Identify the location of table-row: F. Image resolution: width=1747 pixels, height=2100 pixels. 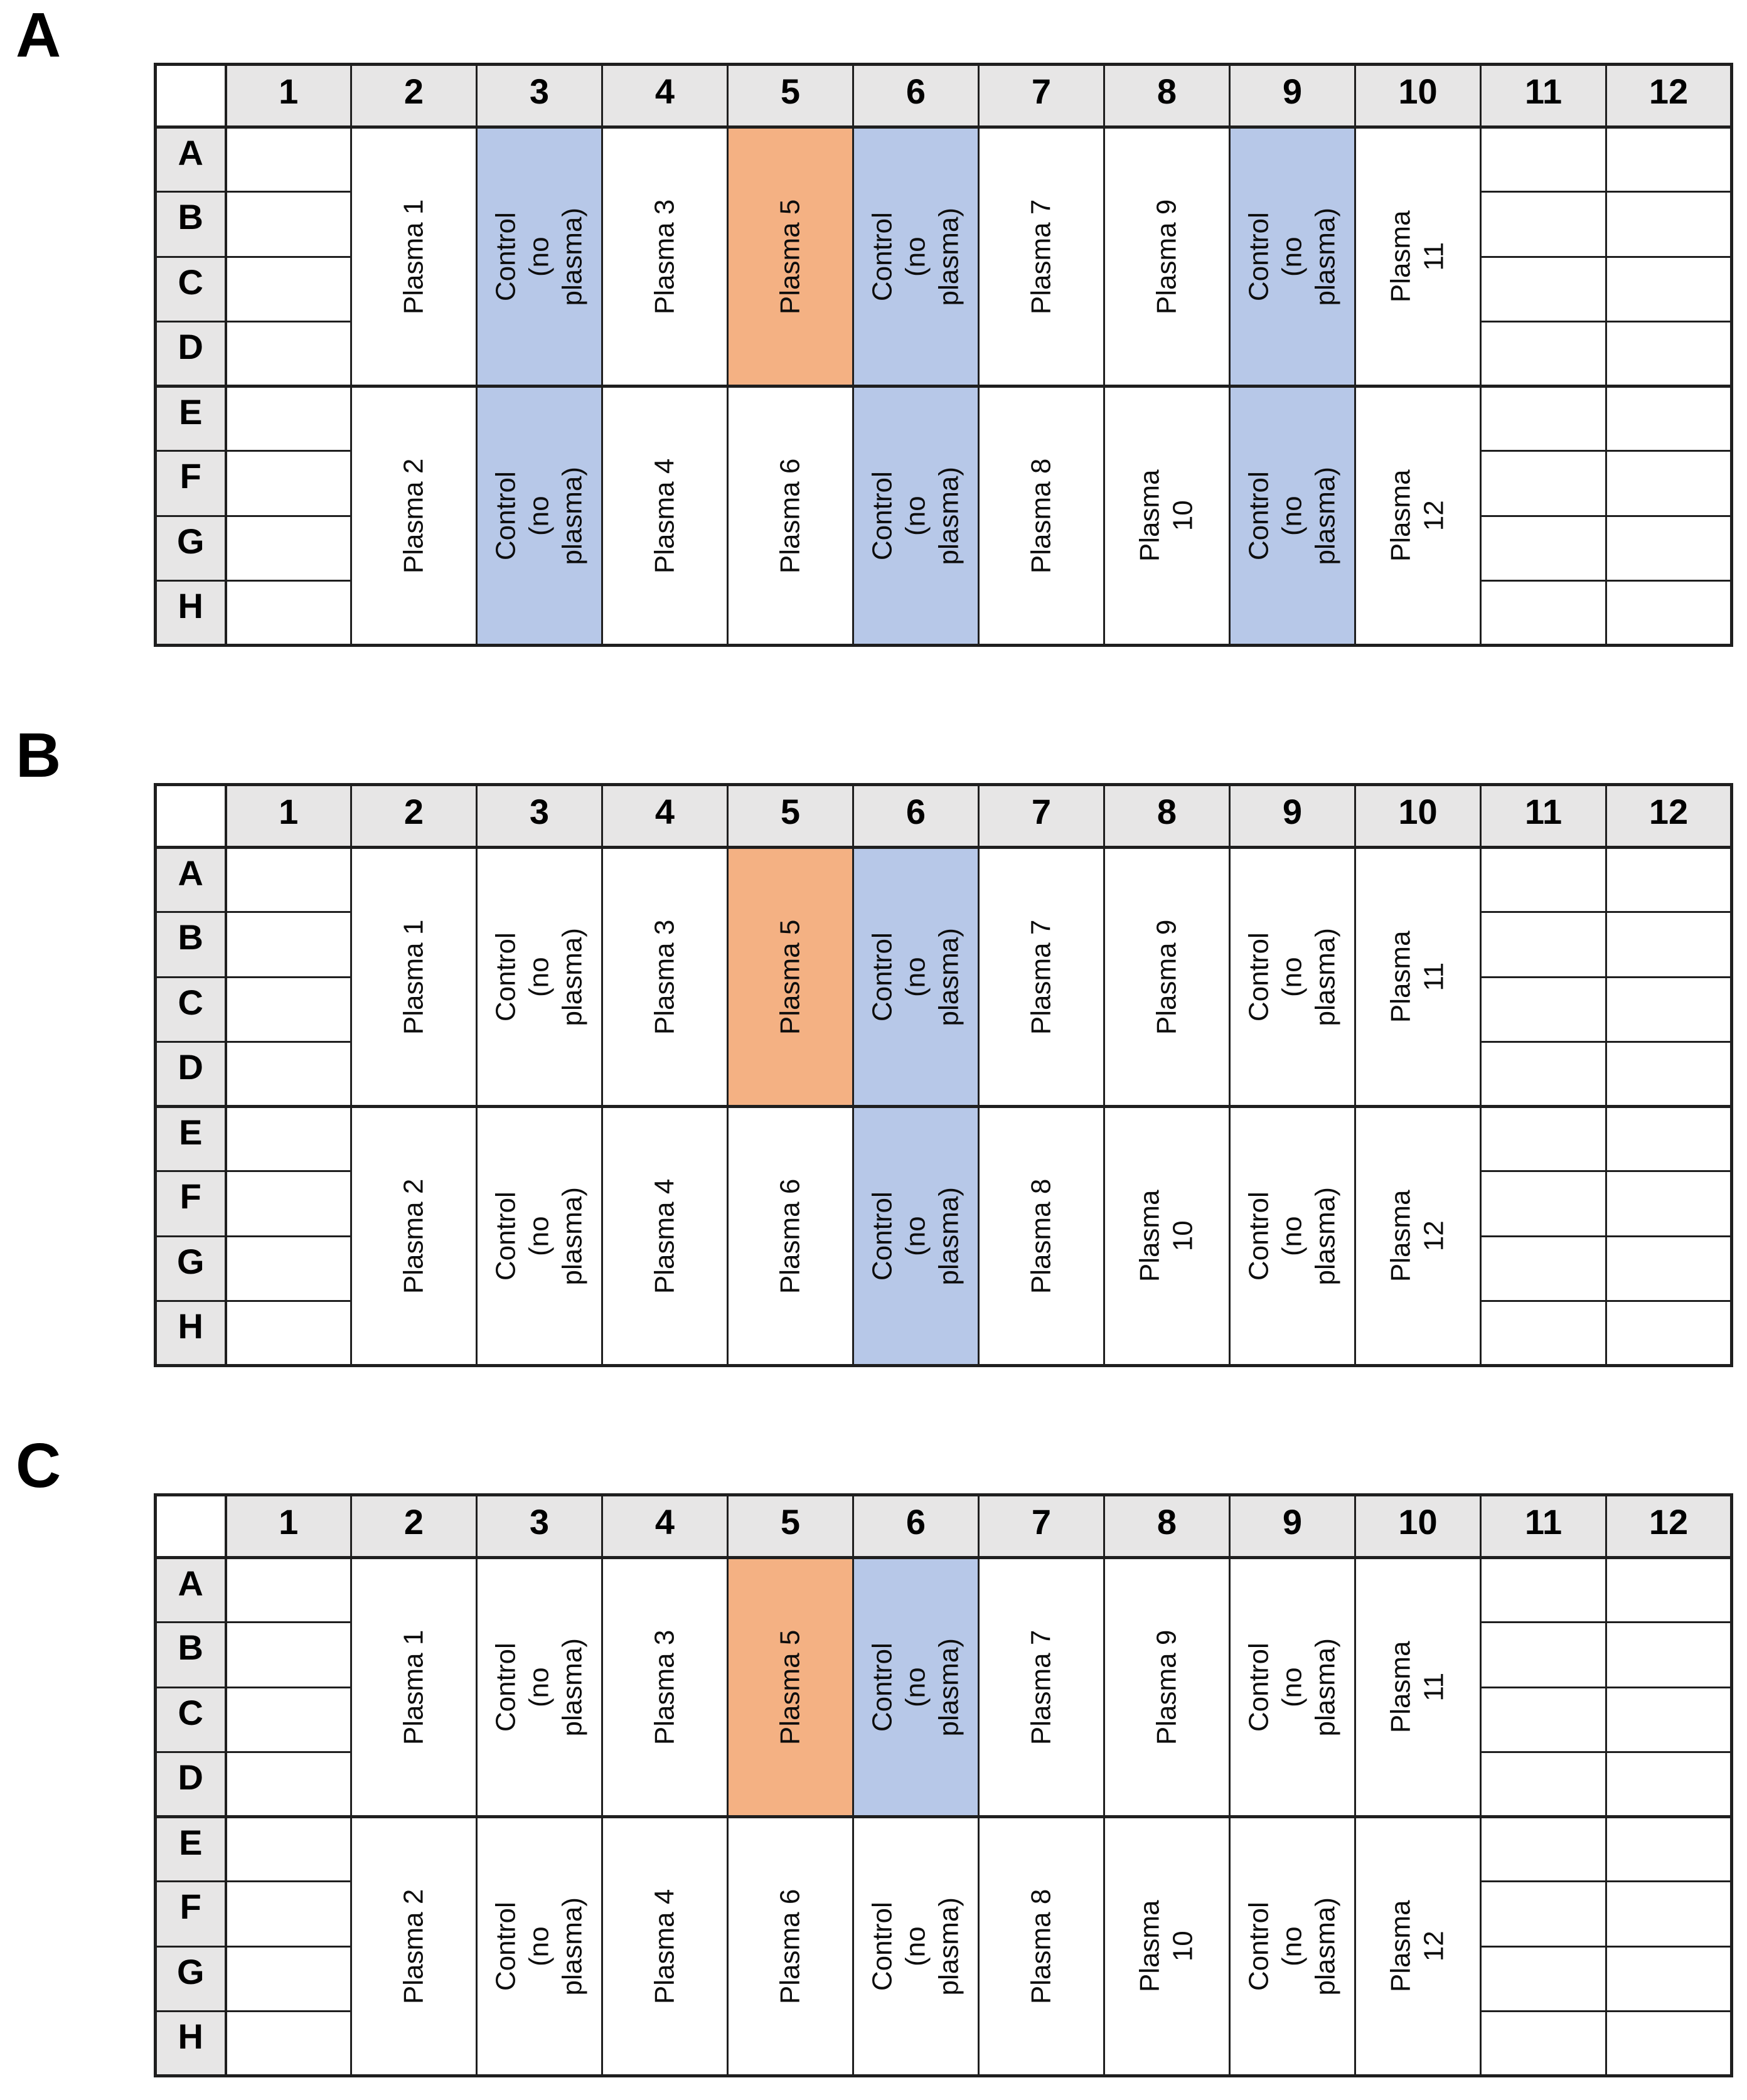
(943, 1914).